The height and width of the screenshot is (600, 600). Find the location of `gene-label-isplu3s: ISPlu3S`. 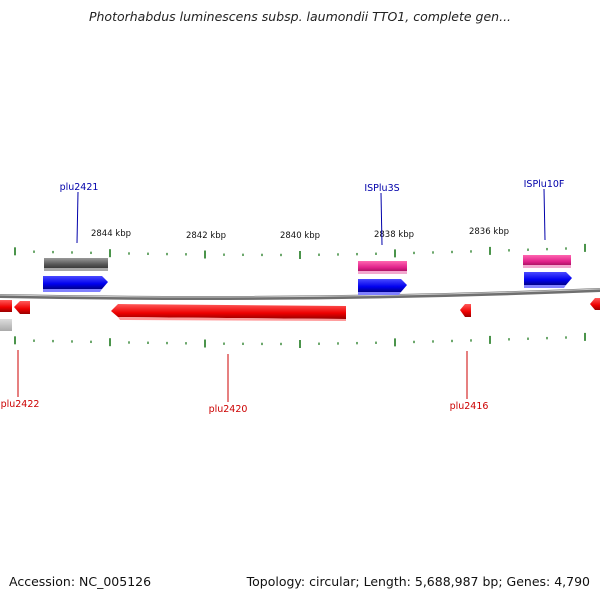

gene-label-isplu3s: ISPlu3S is located at coordinates (381, 188).